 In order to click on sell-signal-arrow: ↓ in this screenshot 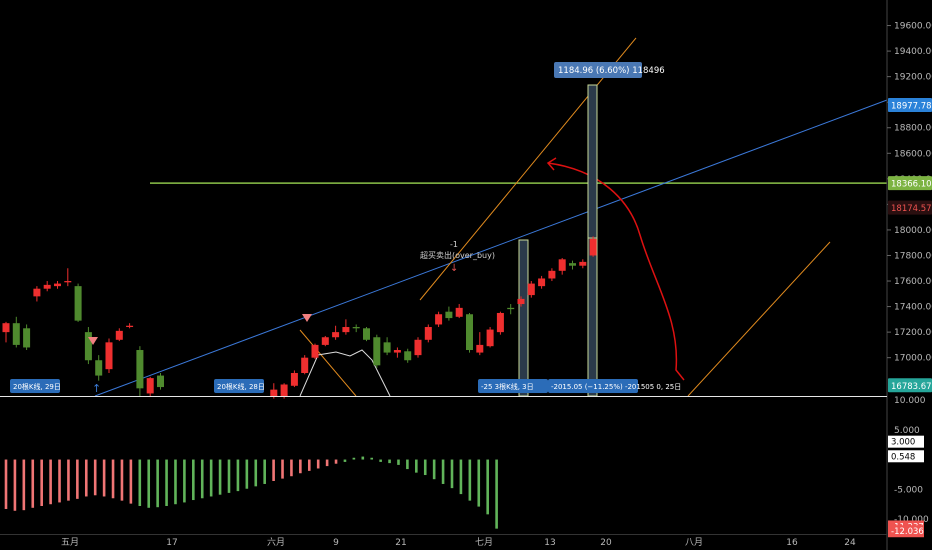, I will do `click(454, 268)`.